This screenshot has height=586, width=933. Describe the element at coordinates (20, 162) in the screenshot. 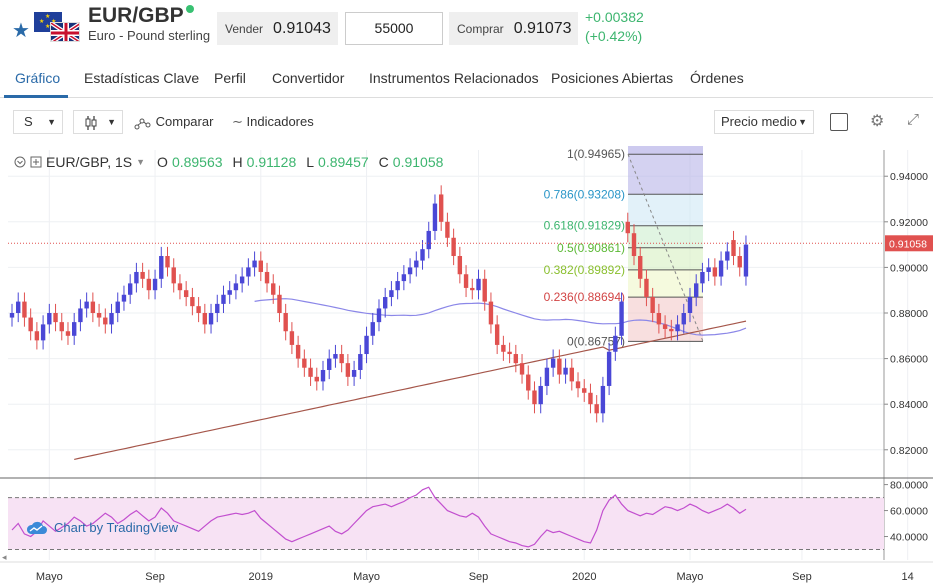

I see `collapse-icon` at that location.